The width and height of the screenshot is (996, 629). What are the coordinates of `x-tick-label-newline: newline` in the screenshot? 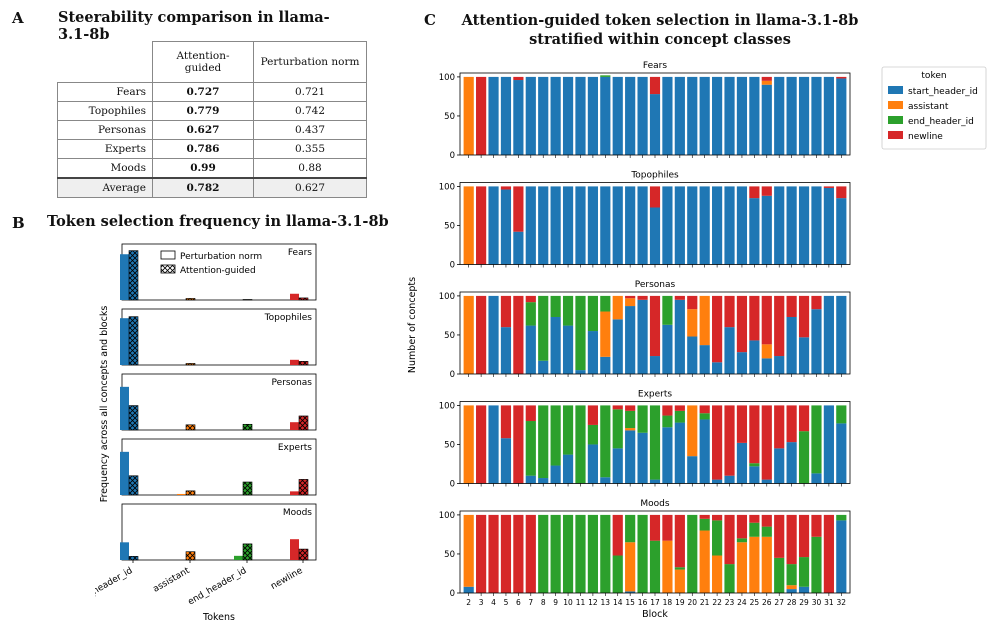 It's located at (287, 579).